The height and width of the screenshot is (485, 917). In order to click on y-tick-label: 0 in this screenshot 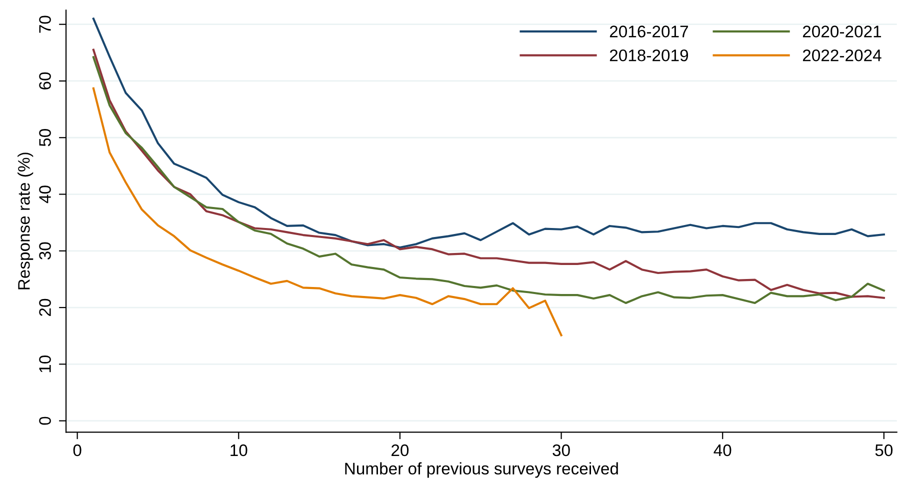, I will do `click(45, 420)`.